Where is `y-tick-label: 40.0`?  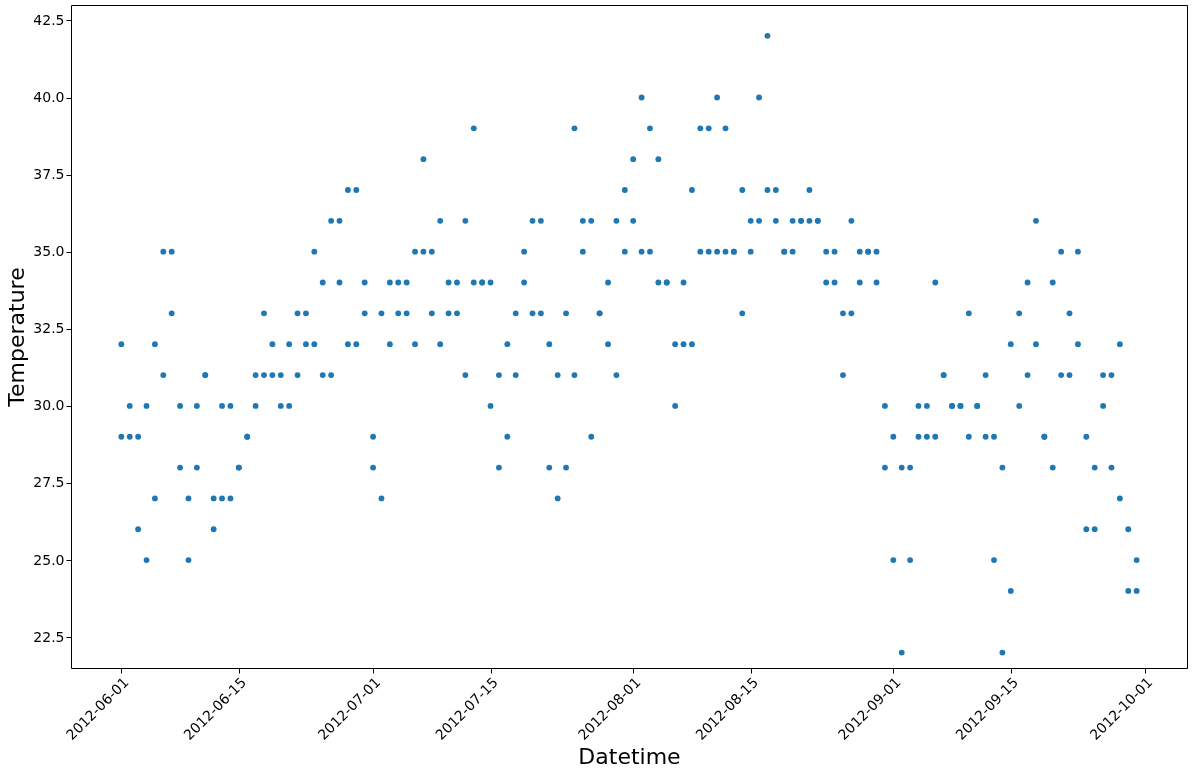 y-tick-label: 40.0 is located at coordinates (49, 97).